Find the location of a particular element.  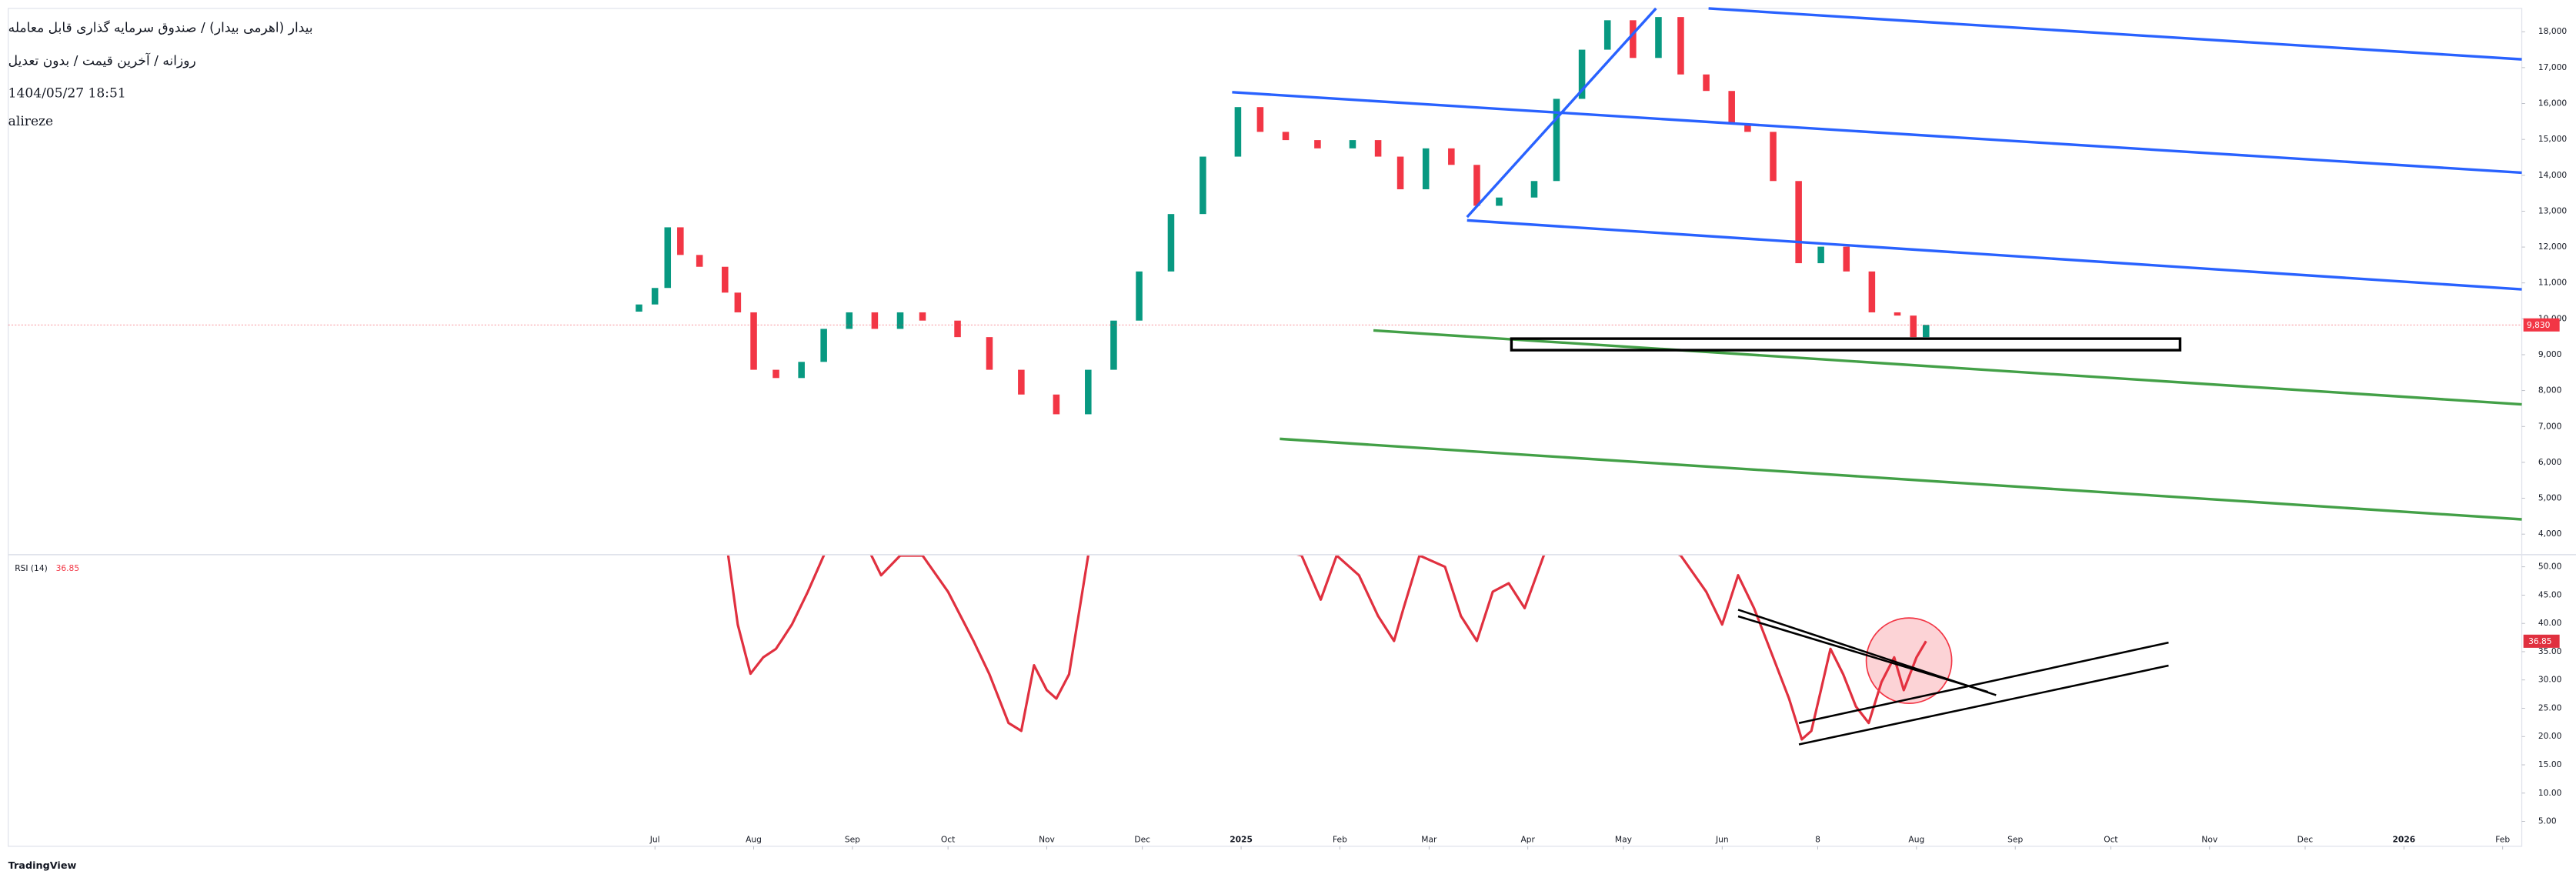

x-tick-label: Jun is located at coordinates (1722, 839).